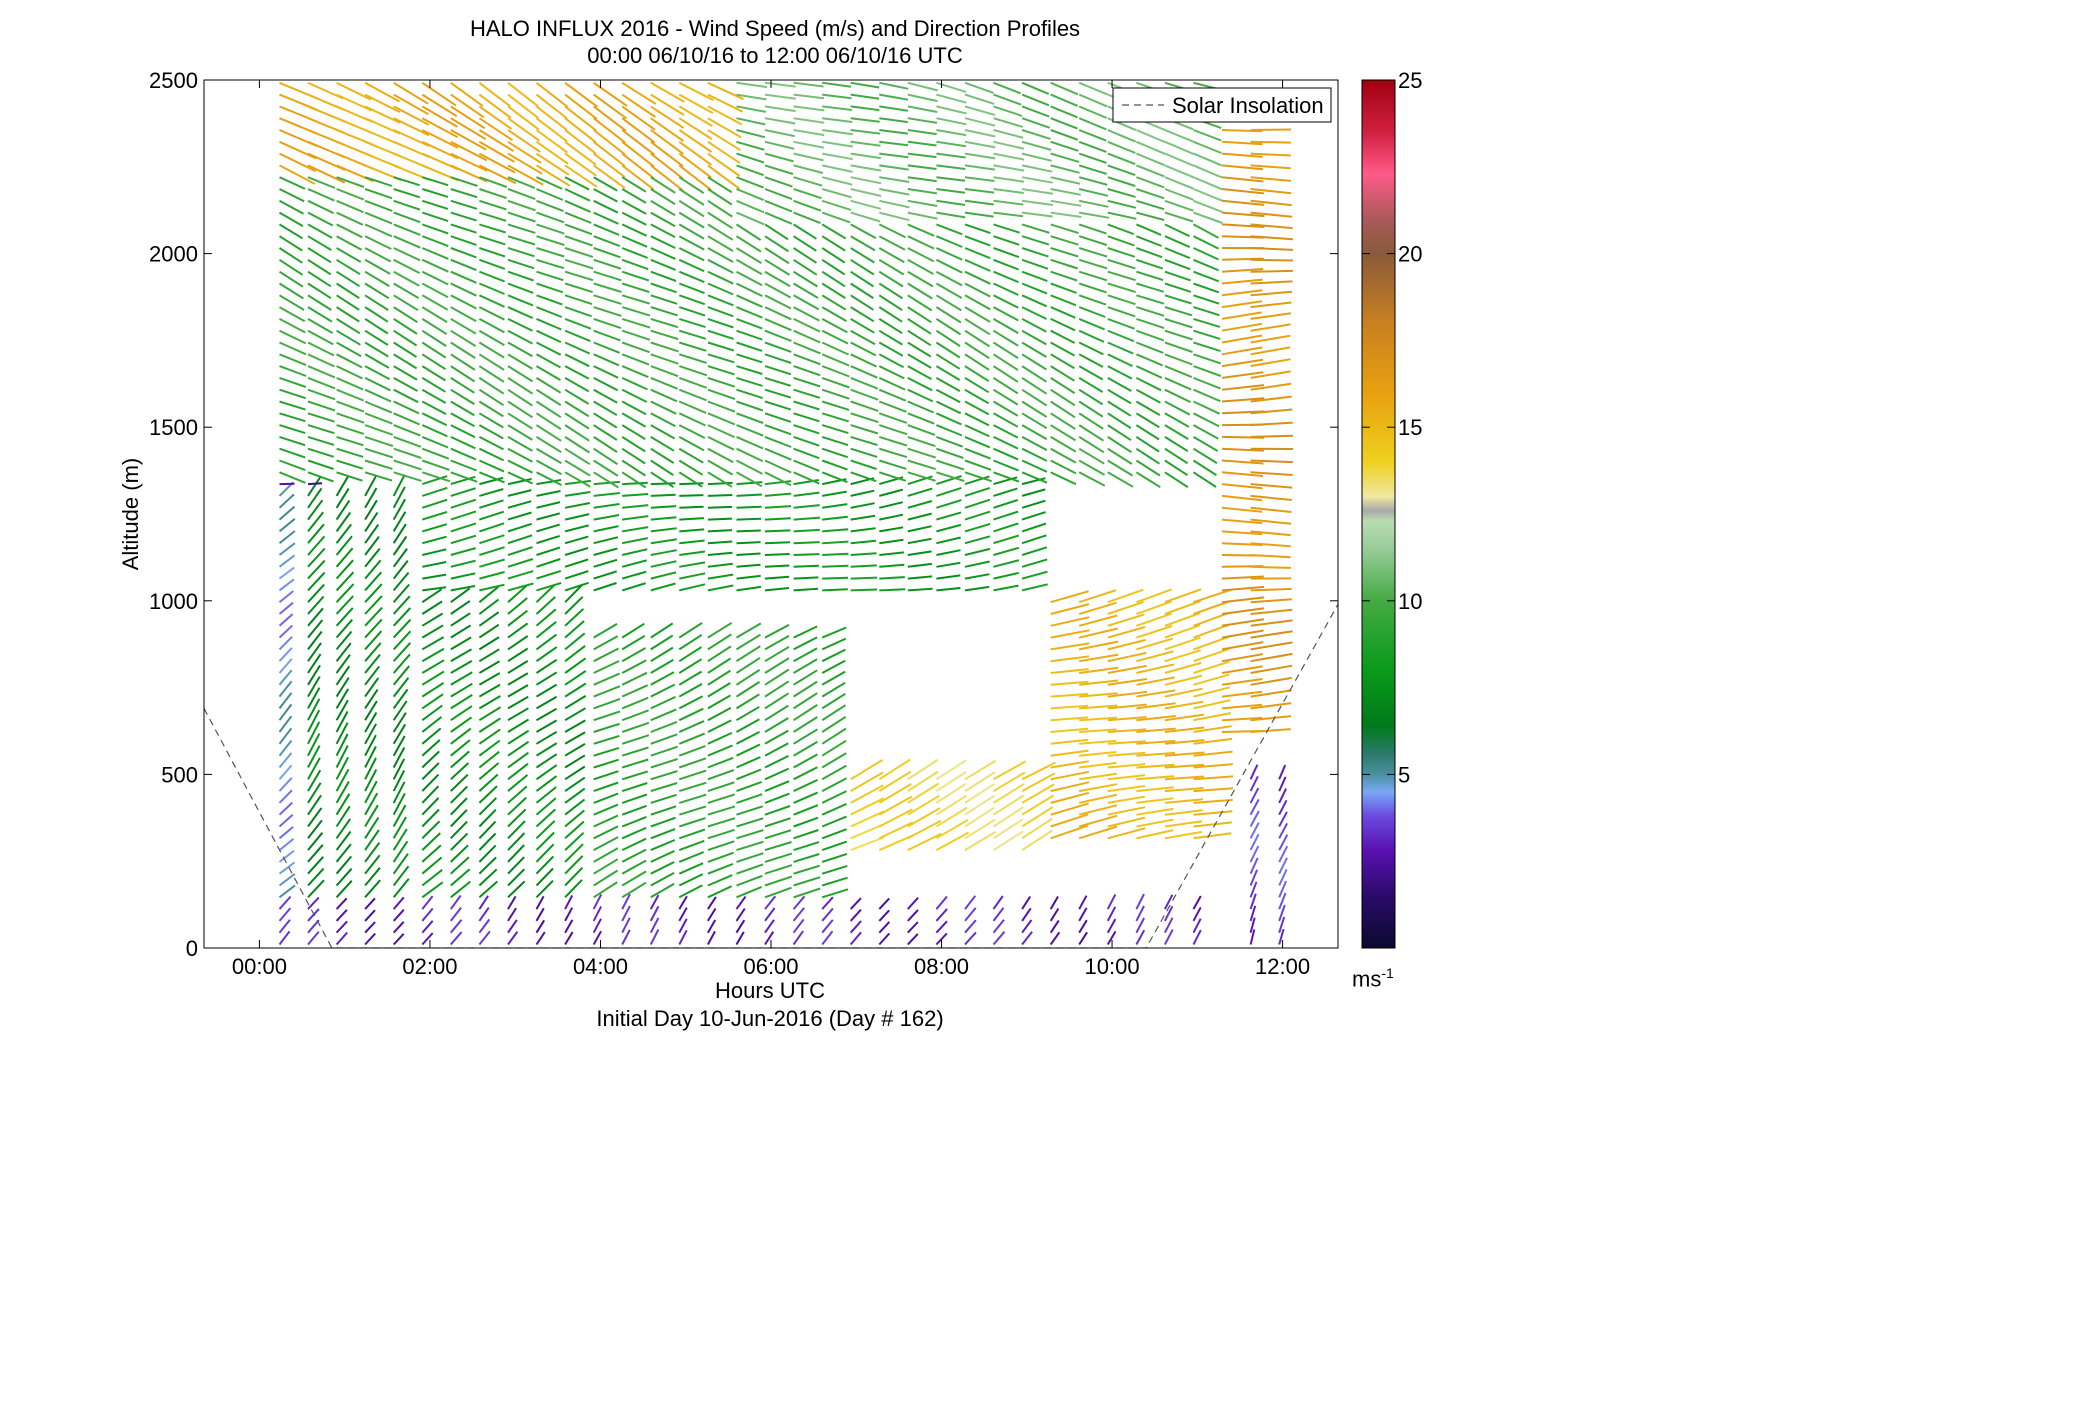 Image resolution: width=2098 pixels, height=1425 pixels. Describe the element at coordinates (1378, 514) in the screenshot. I see `colorbar` at that location.